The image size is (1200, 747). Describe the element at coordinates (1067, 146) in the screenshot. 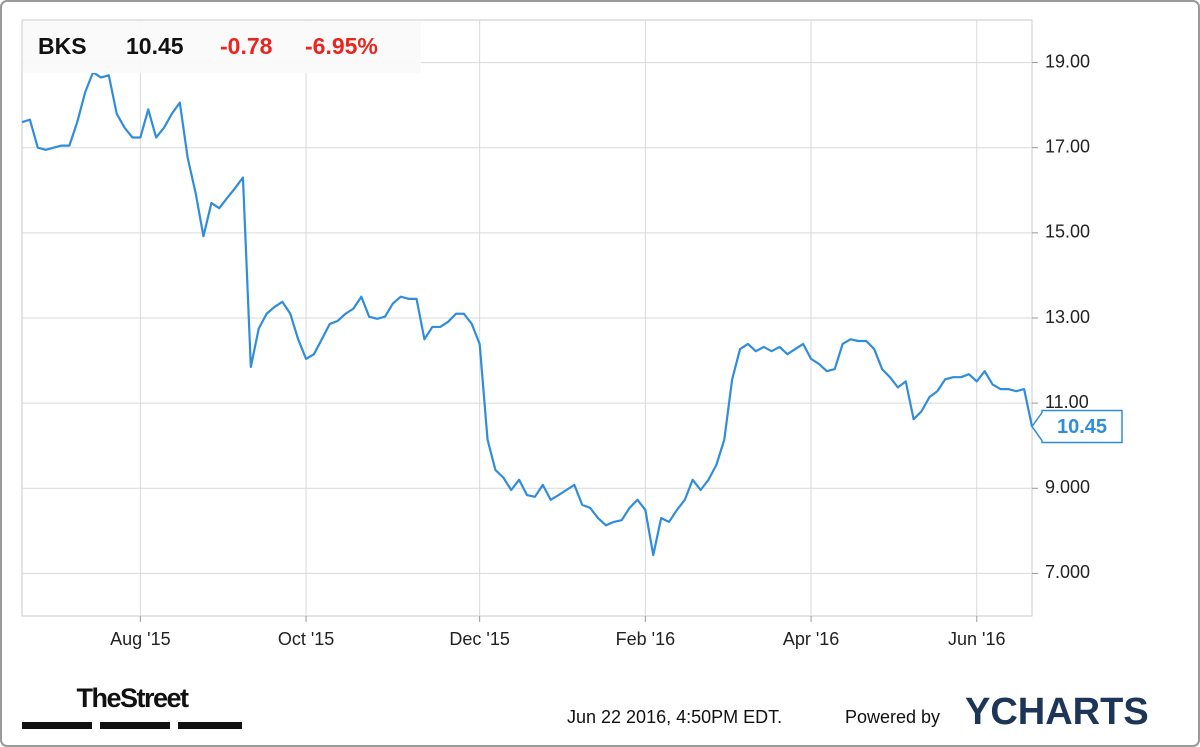

I see `y-tick-label: 17.00` at that location.